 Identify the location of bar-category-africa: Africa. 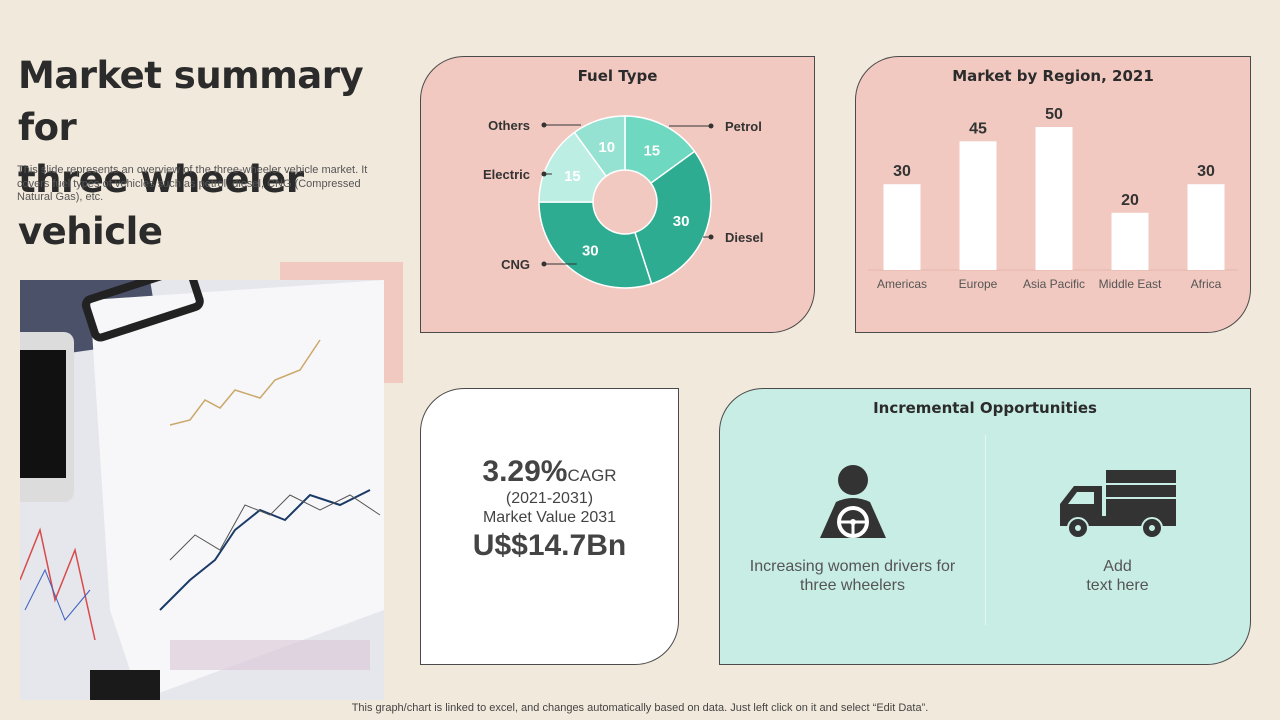
(1206, 284).